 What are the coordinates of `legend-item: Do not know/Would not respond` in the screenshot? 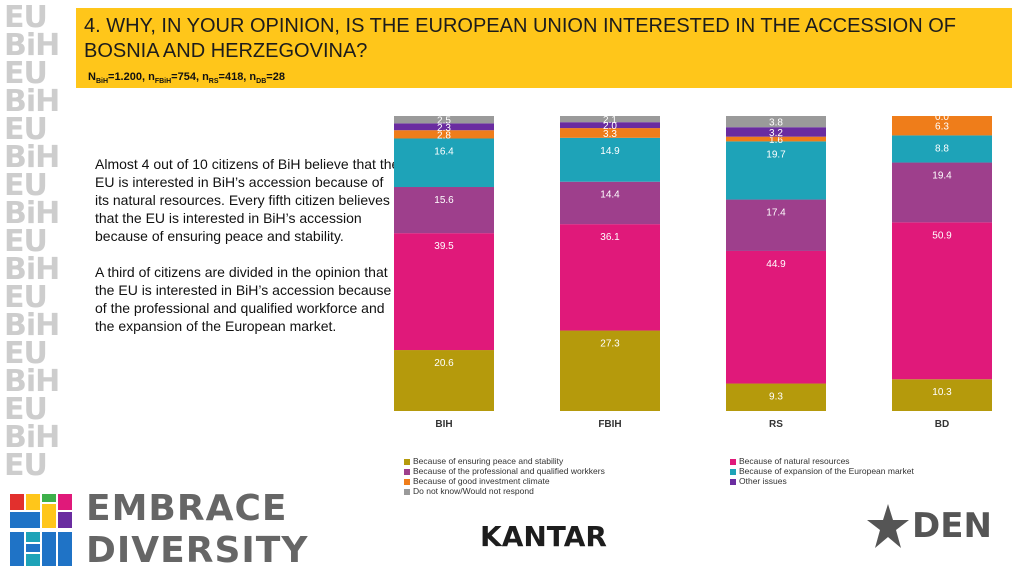 It's located at (469, 491).